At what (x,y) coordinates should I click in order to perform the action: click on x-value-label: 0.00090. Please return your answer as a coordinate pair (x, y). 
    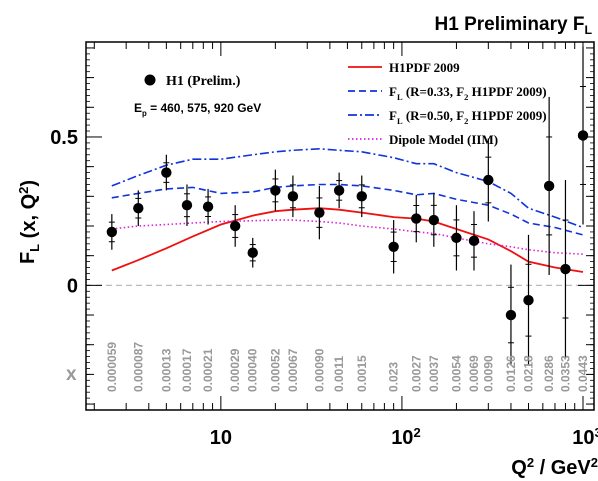
    Looking at the image, I should click on (319, 370).